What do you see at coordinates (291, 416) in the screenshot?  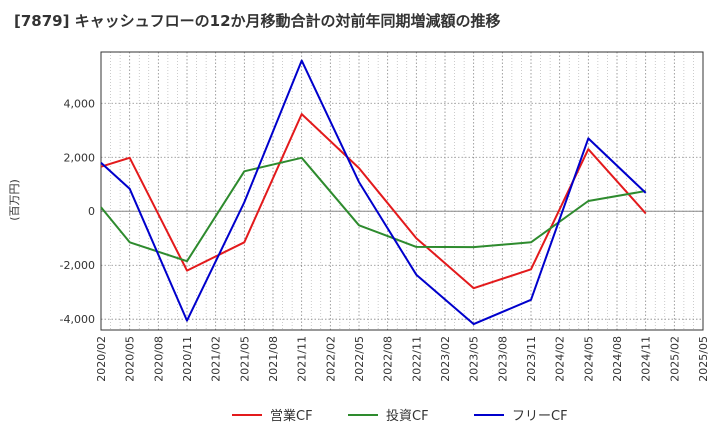 I see `legend-label: 営業CF` at bounding box center [291, 416].